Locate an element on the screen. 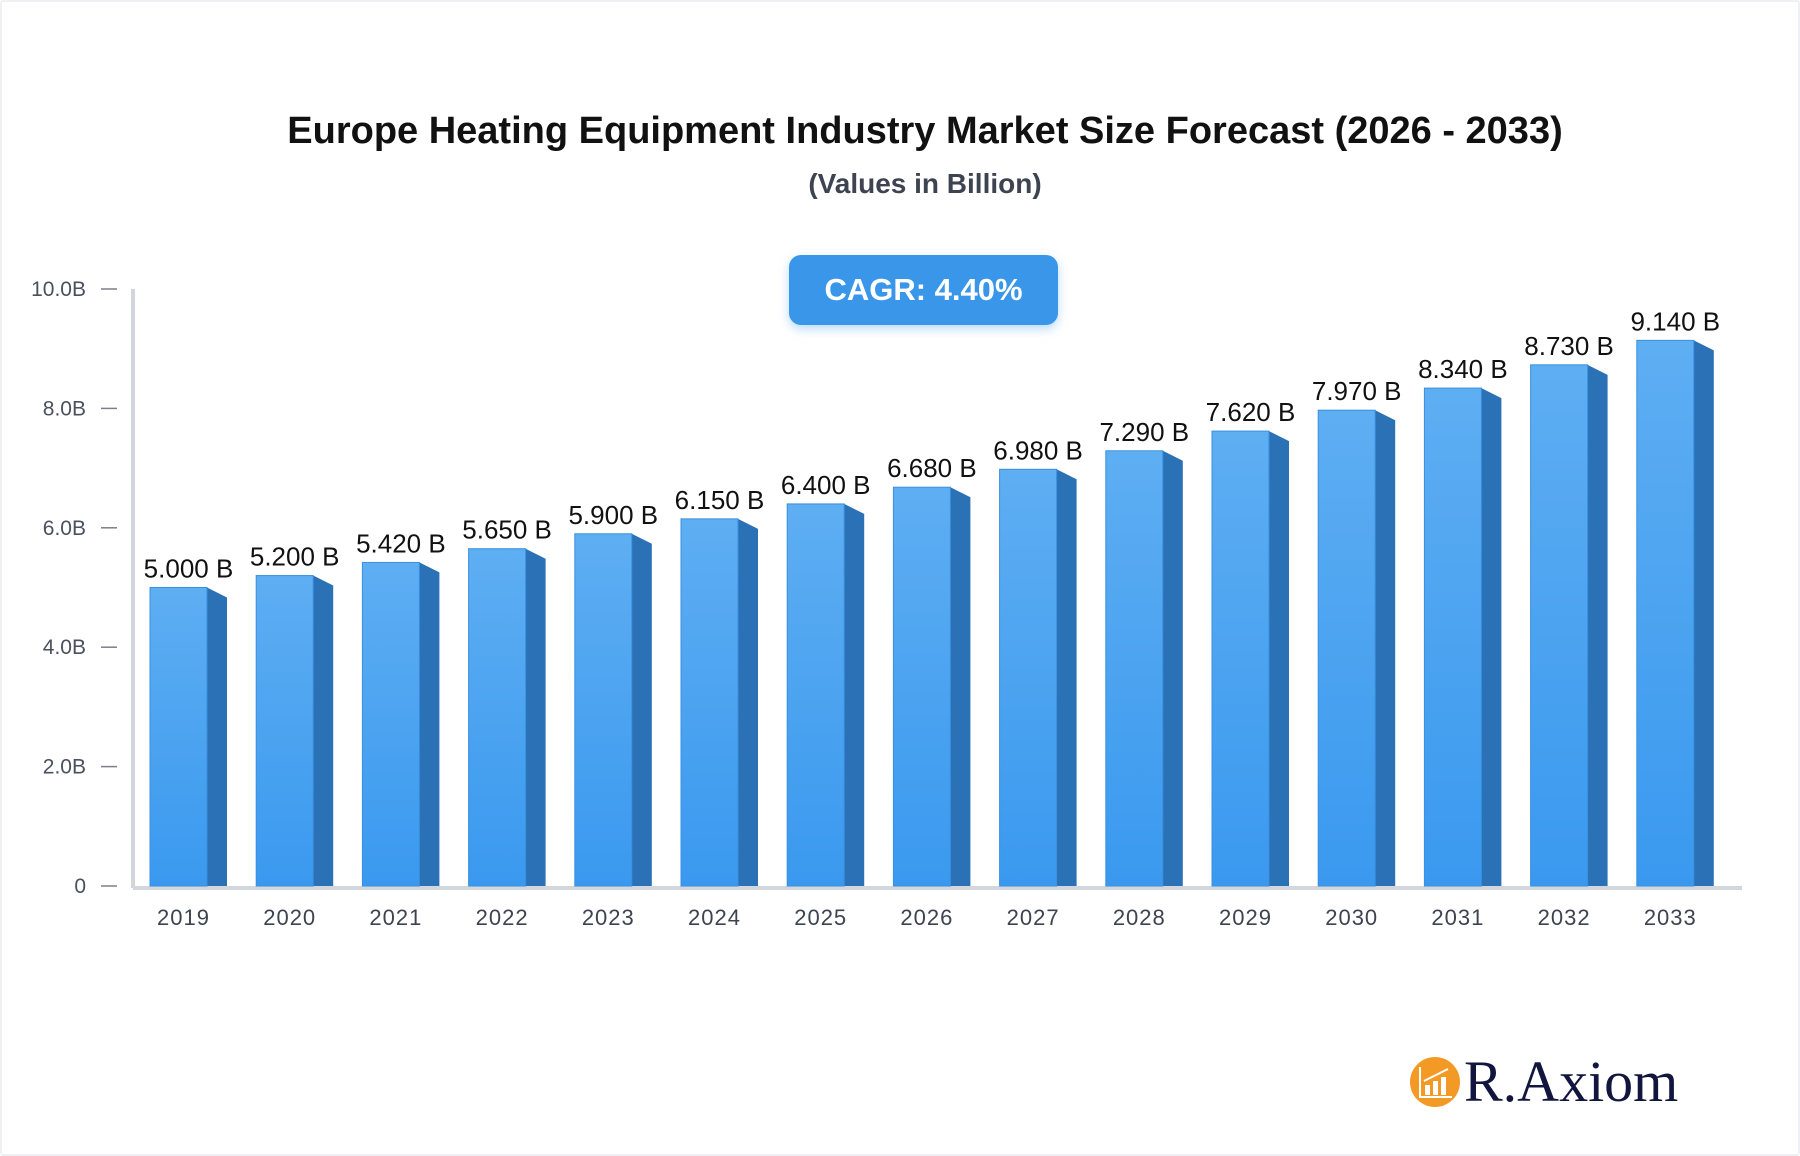 This screenshot has height=1156, width=1800. data-label: 9.140 B is located at coordinates (1675, 321).